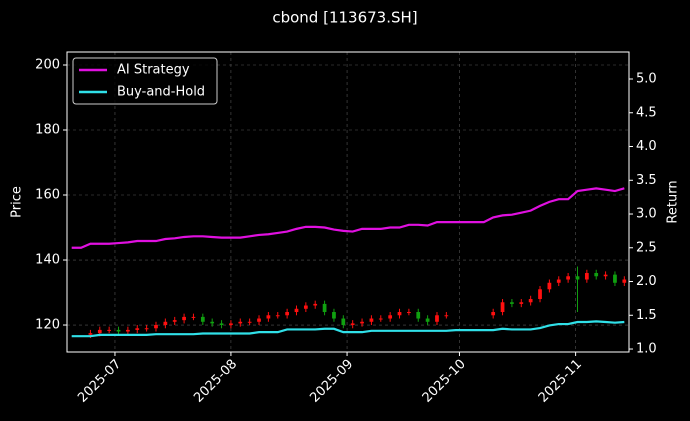 This screenshot has width=690, height=421. I want to click on y2-tick-label: 2.5, so click(646, 247).